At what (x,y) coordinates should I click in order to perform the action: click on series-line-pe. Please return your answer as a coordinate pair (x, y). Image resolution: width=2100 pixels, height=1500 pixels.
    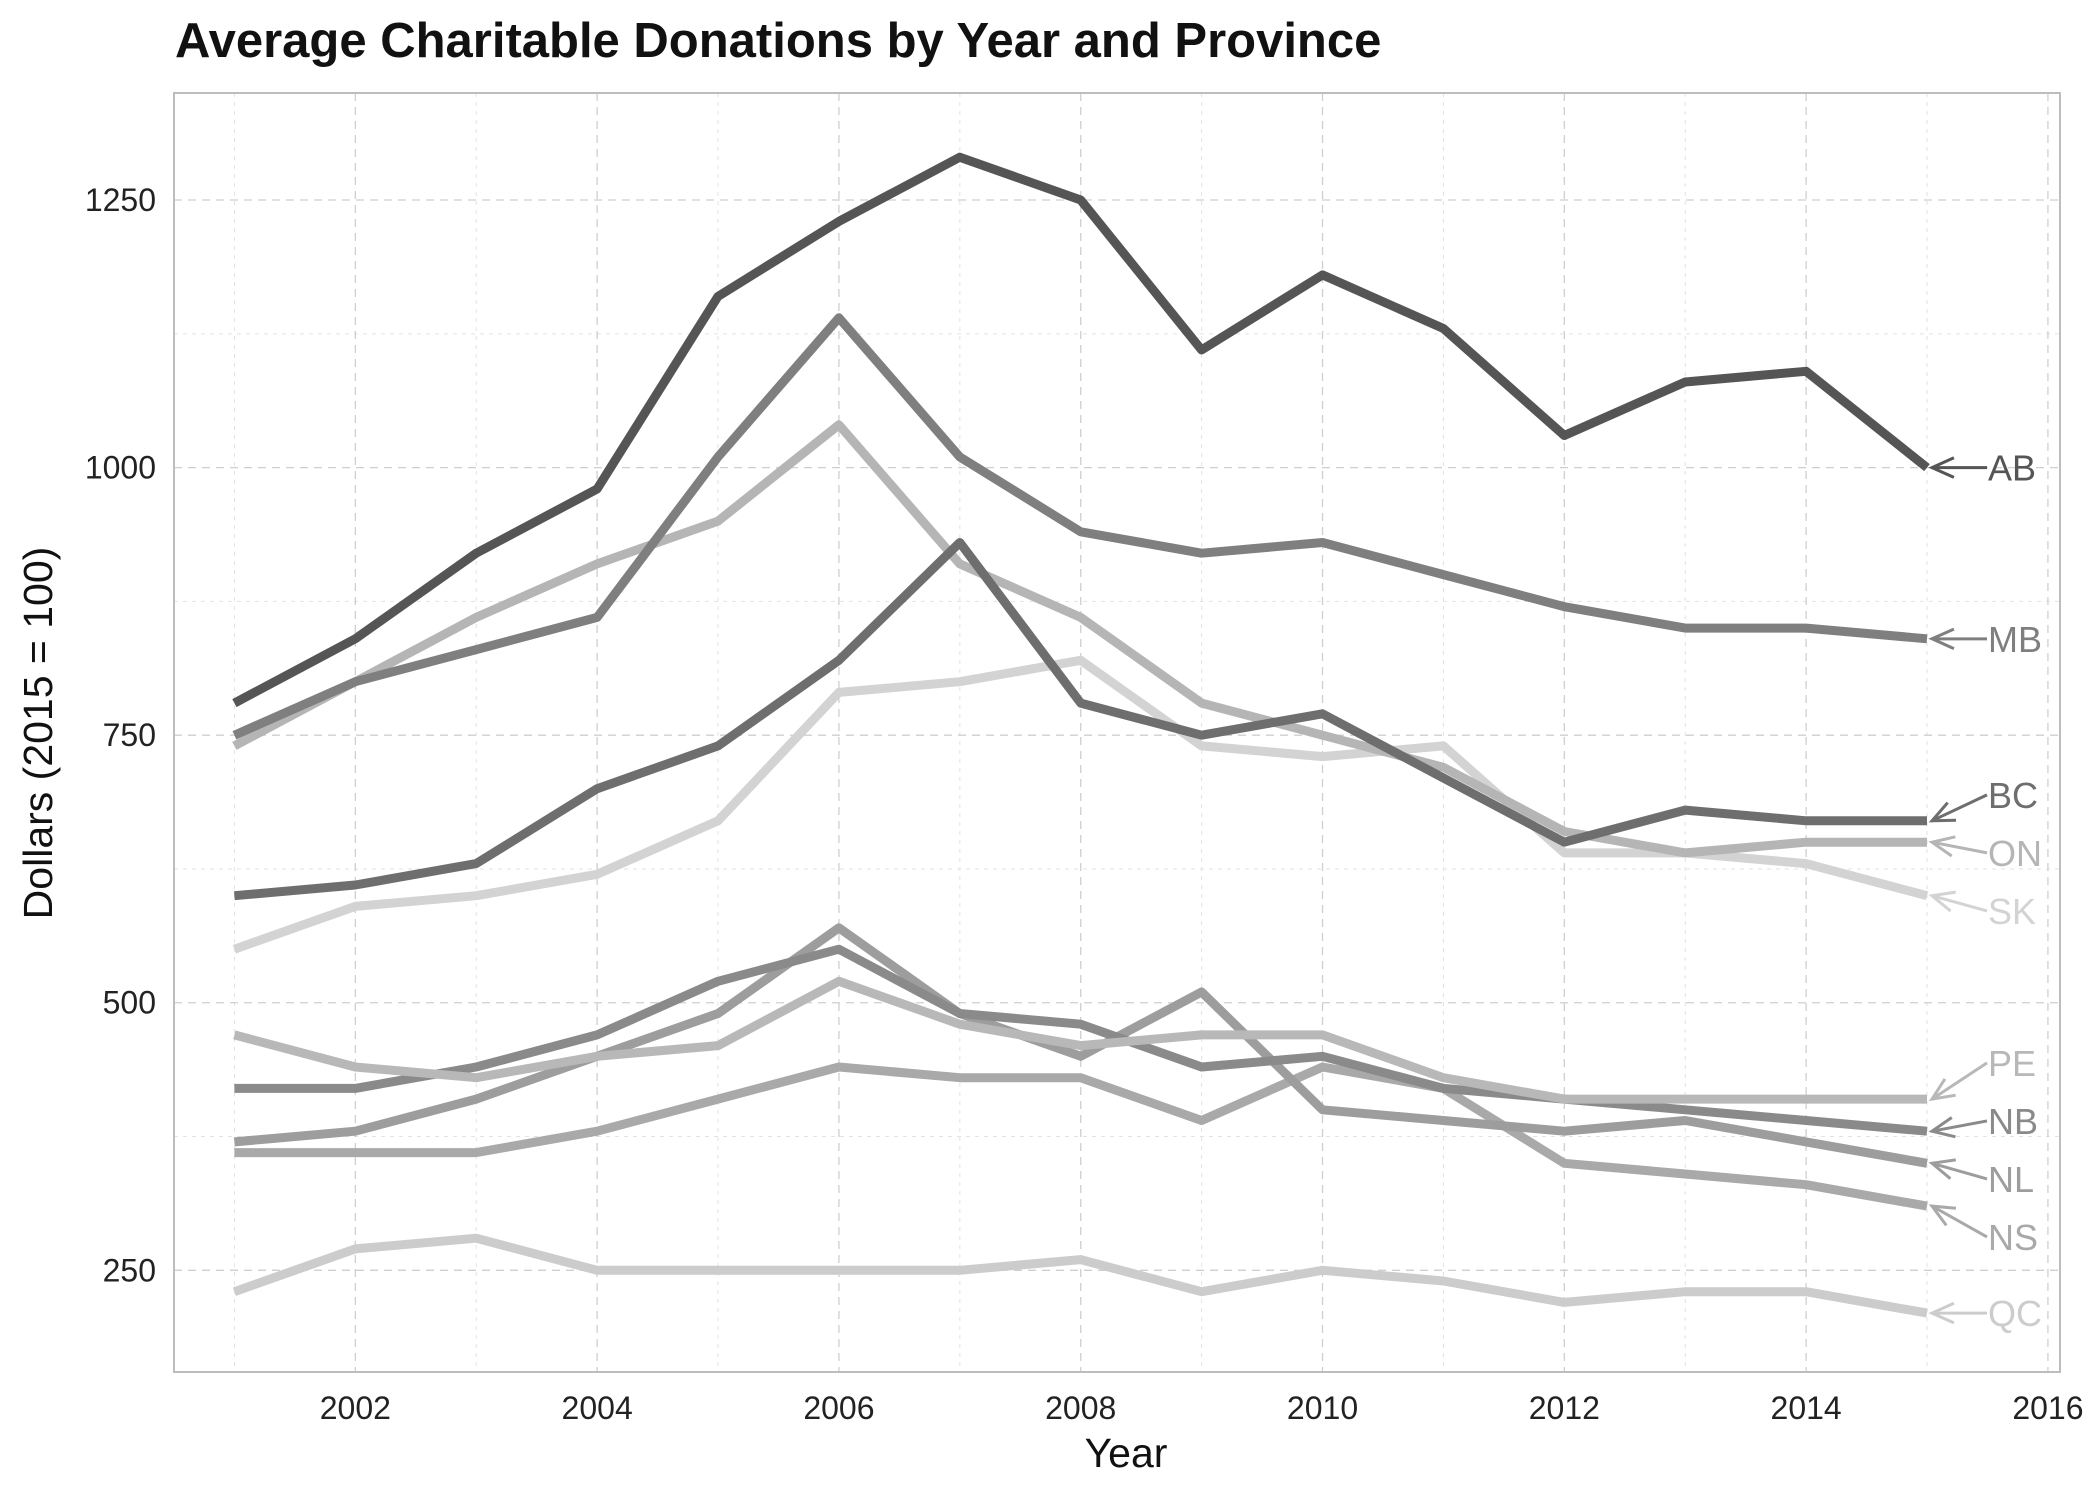
    Looking at the image, I should click on (1080, 1040).